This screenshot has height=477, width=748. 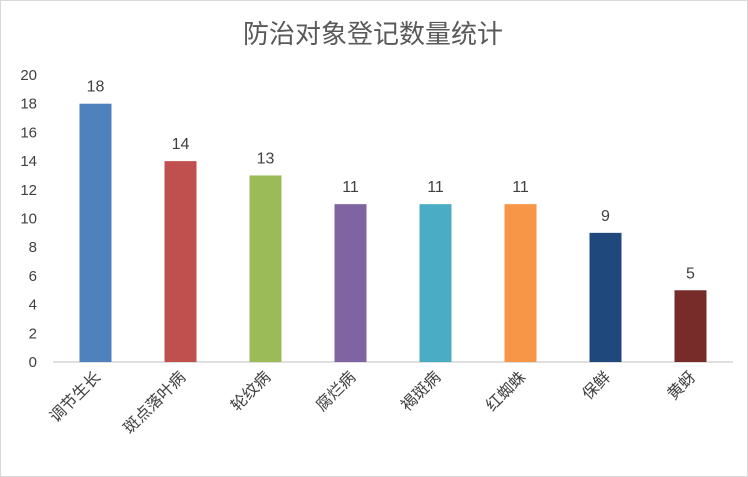 I want to click on y-tick-label: 16, so click(x=28, y=132).